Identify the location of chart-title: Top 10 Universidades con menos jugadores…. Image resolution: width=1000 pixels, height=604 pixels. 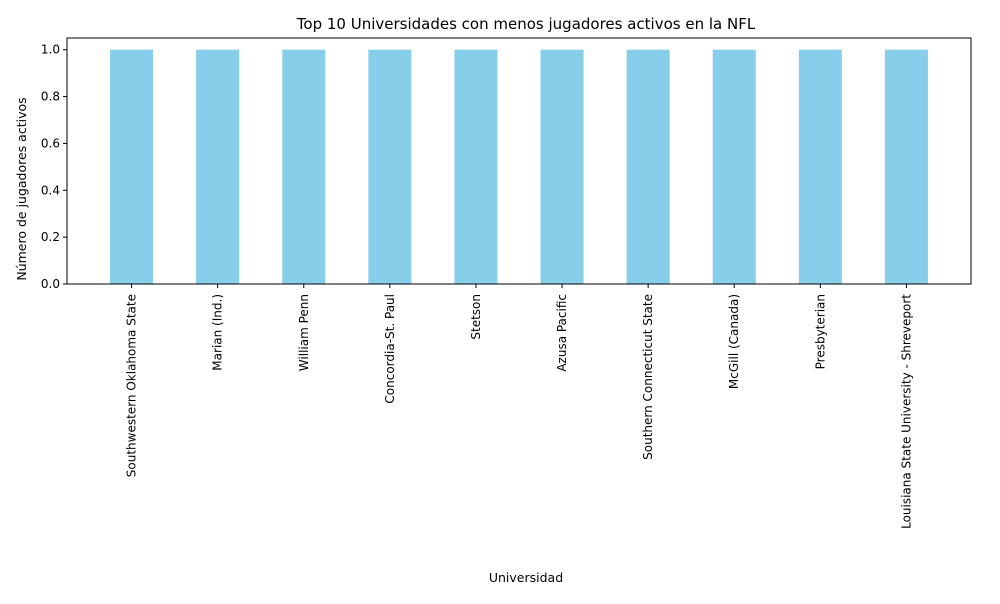
(526, 24).